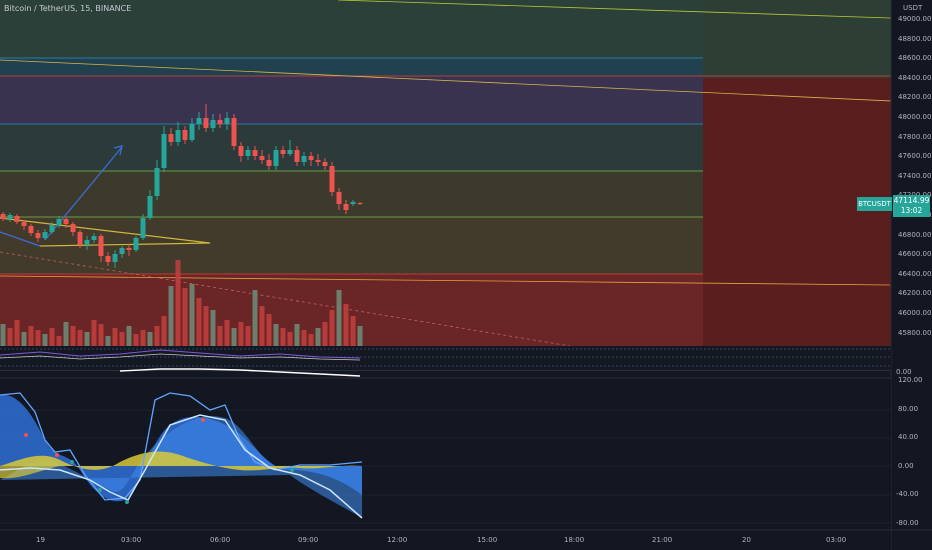  Describe the element at coordinates (908, 437) in the screenshot. I see `oscillator-tick-label: 40.00` at that location.